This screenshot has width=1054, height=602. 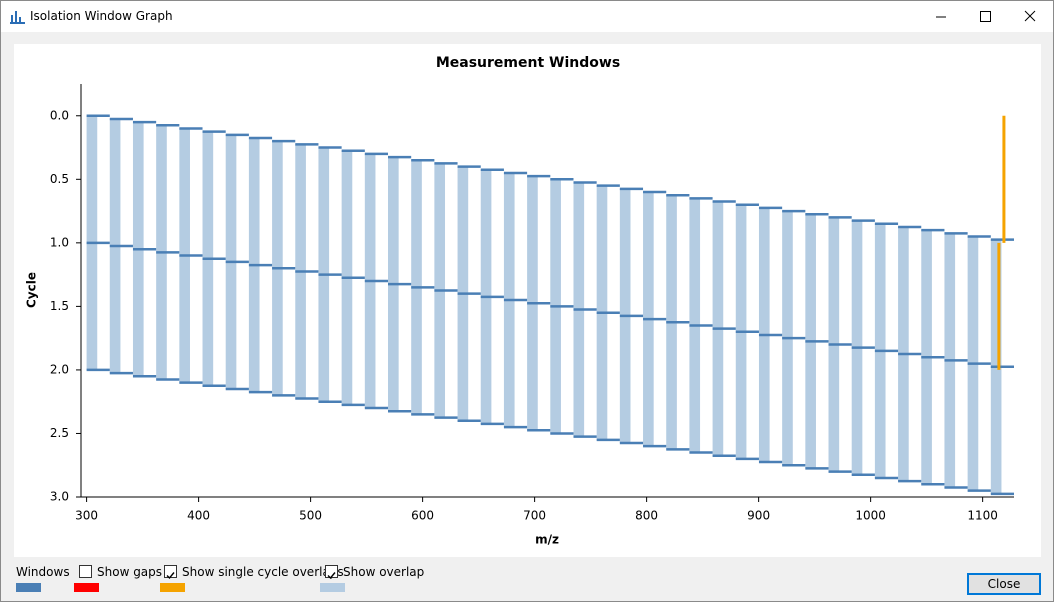 I want to click on window-title: Isolation Window Graph, so click(x=101, y=16).